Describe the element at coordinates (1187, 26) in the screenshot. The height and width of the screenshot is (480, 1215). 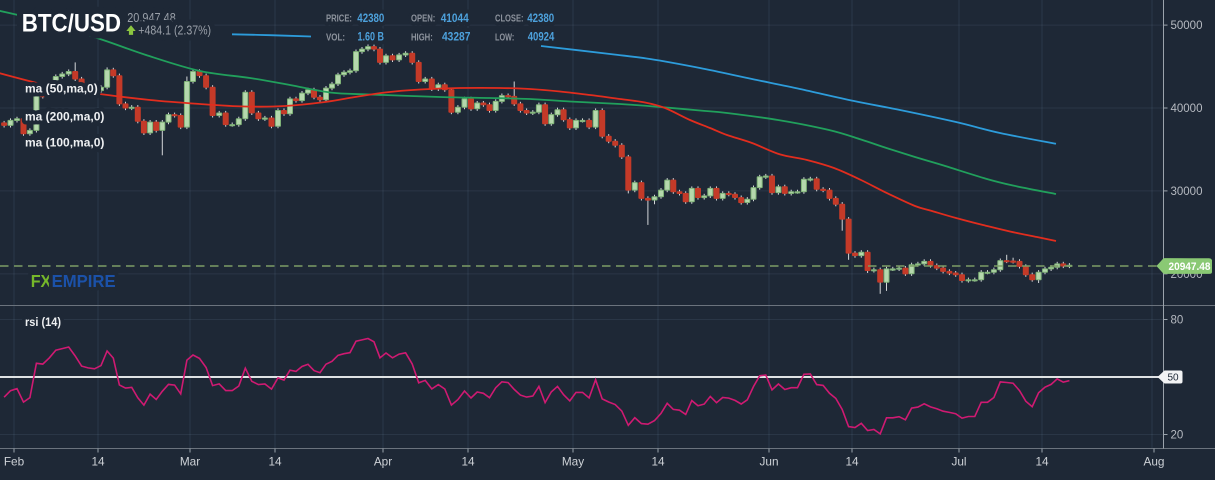
I see `svg-text: 50000` at that location.